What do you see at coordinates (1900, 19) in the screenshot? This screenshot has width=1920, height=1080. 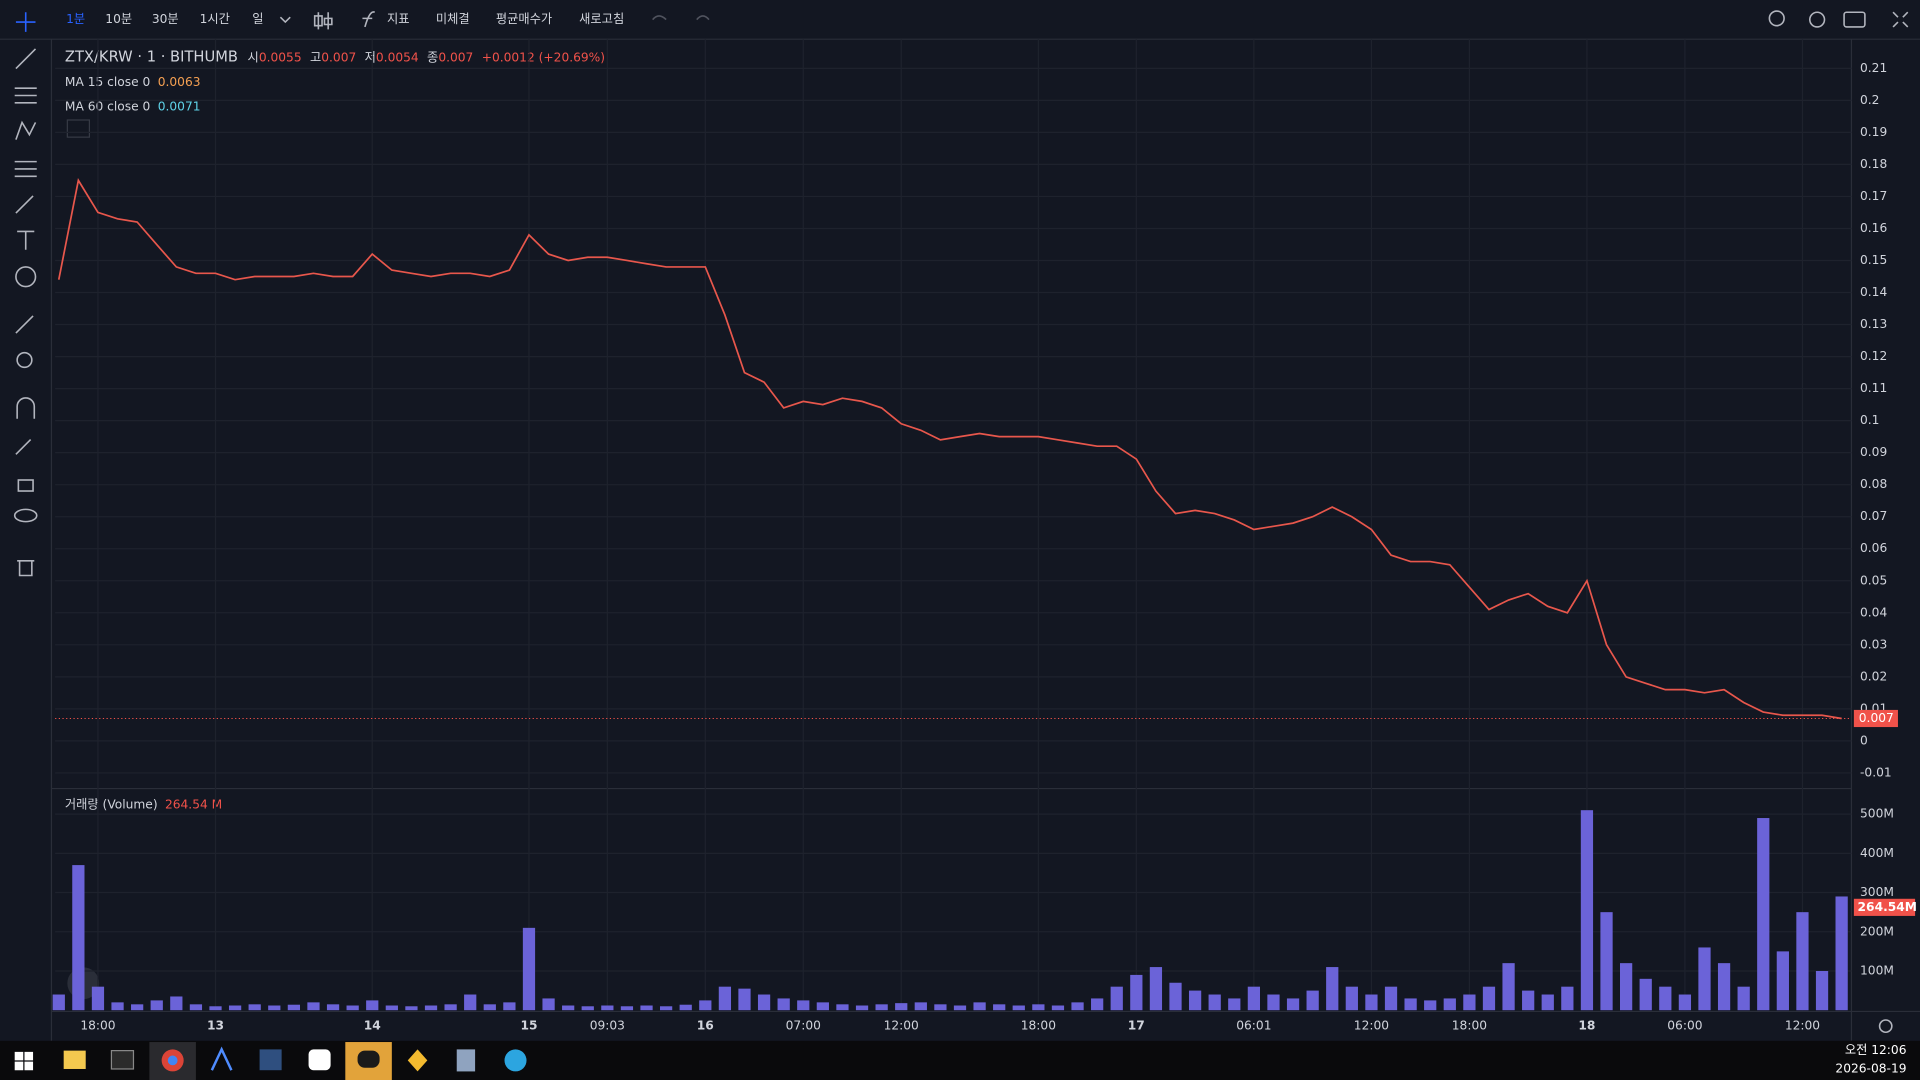 I see `fullscreen-icon` at bounding box center [1900, 19].